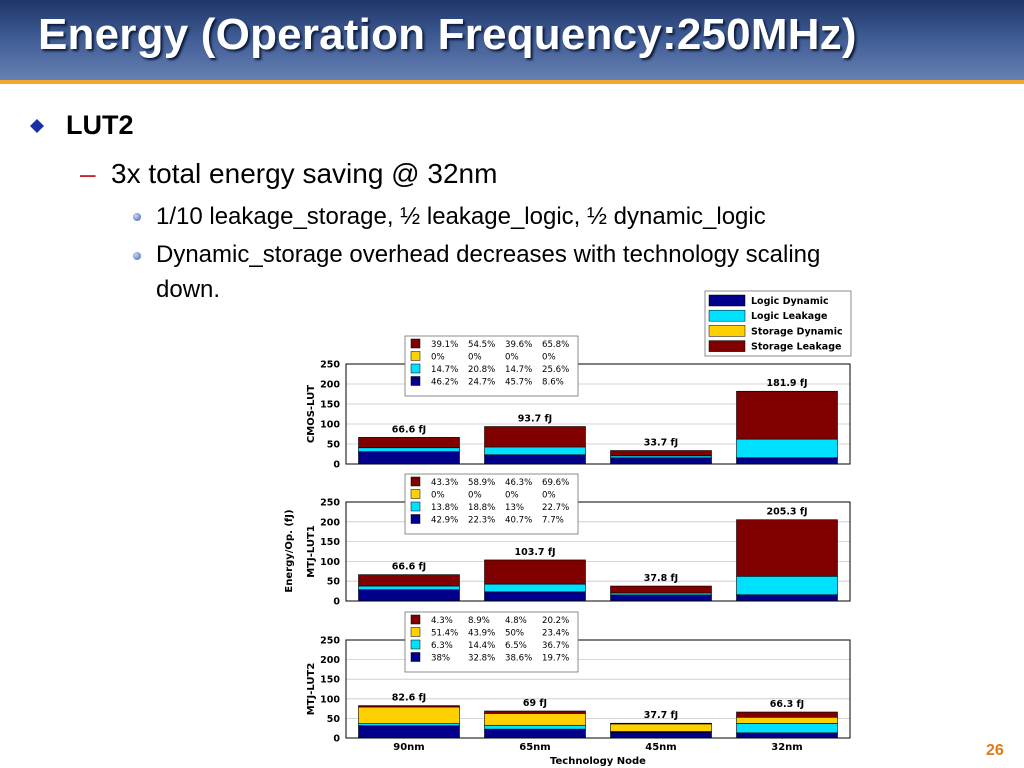 The height and width of the screenshot is (768, 1024). I want to click on percentage-cell: 19.7%, so click(555, 659).